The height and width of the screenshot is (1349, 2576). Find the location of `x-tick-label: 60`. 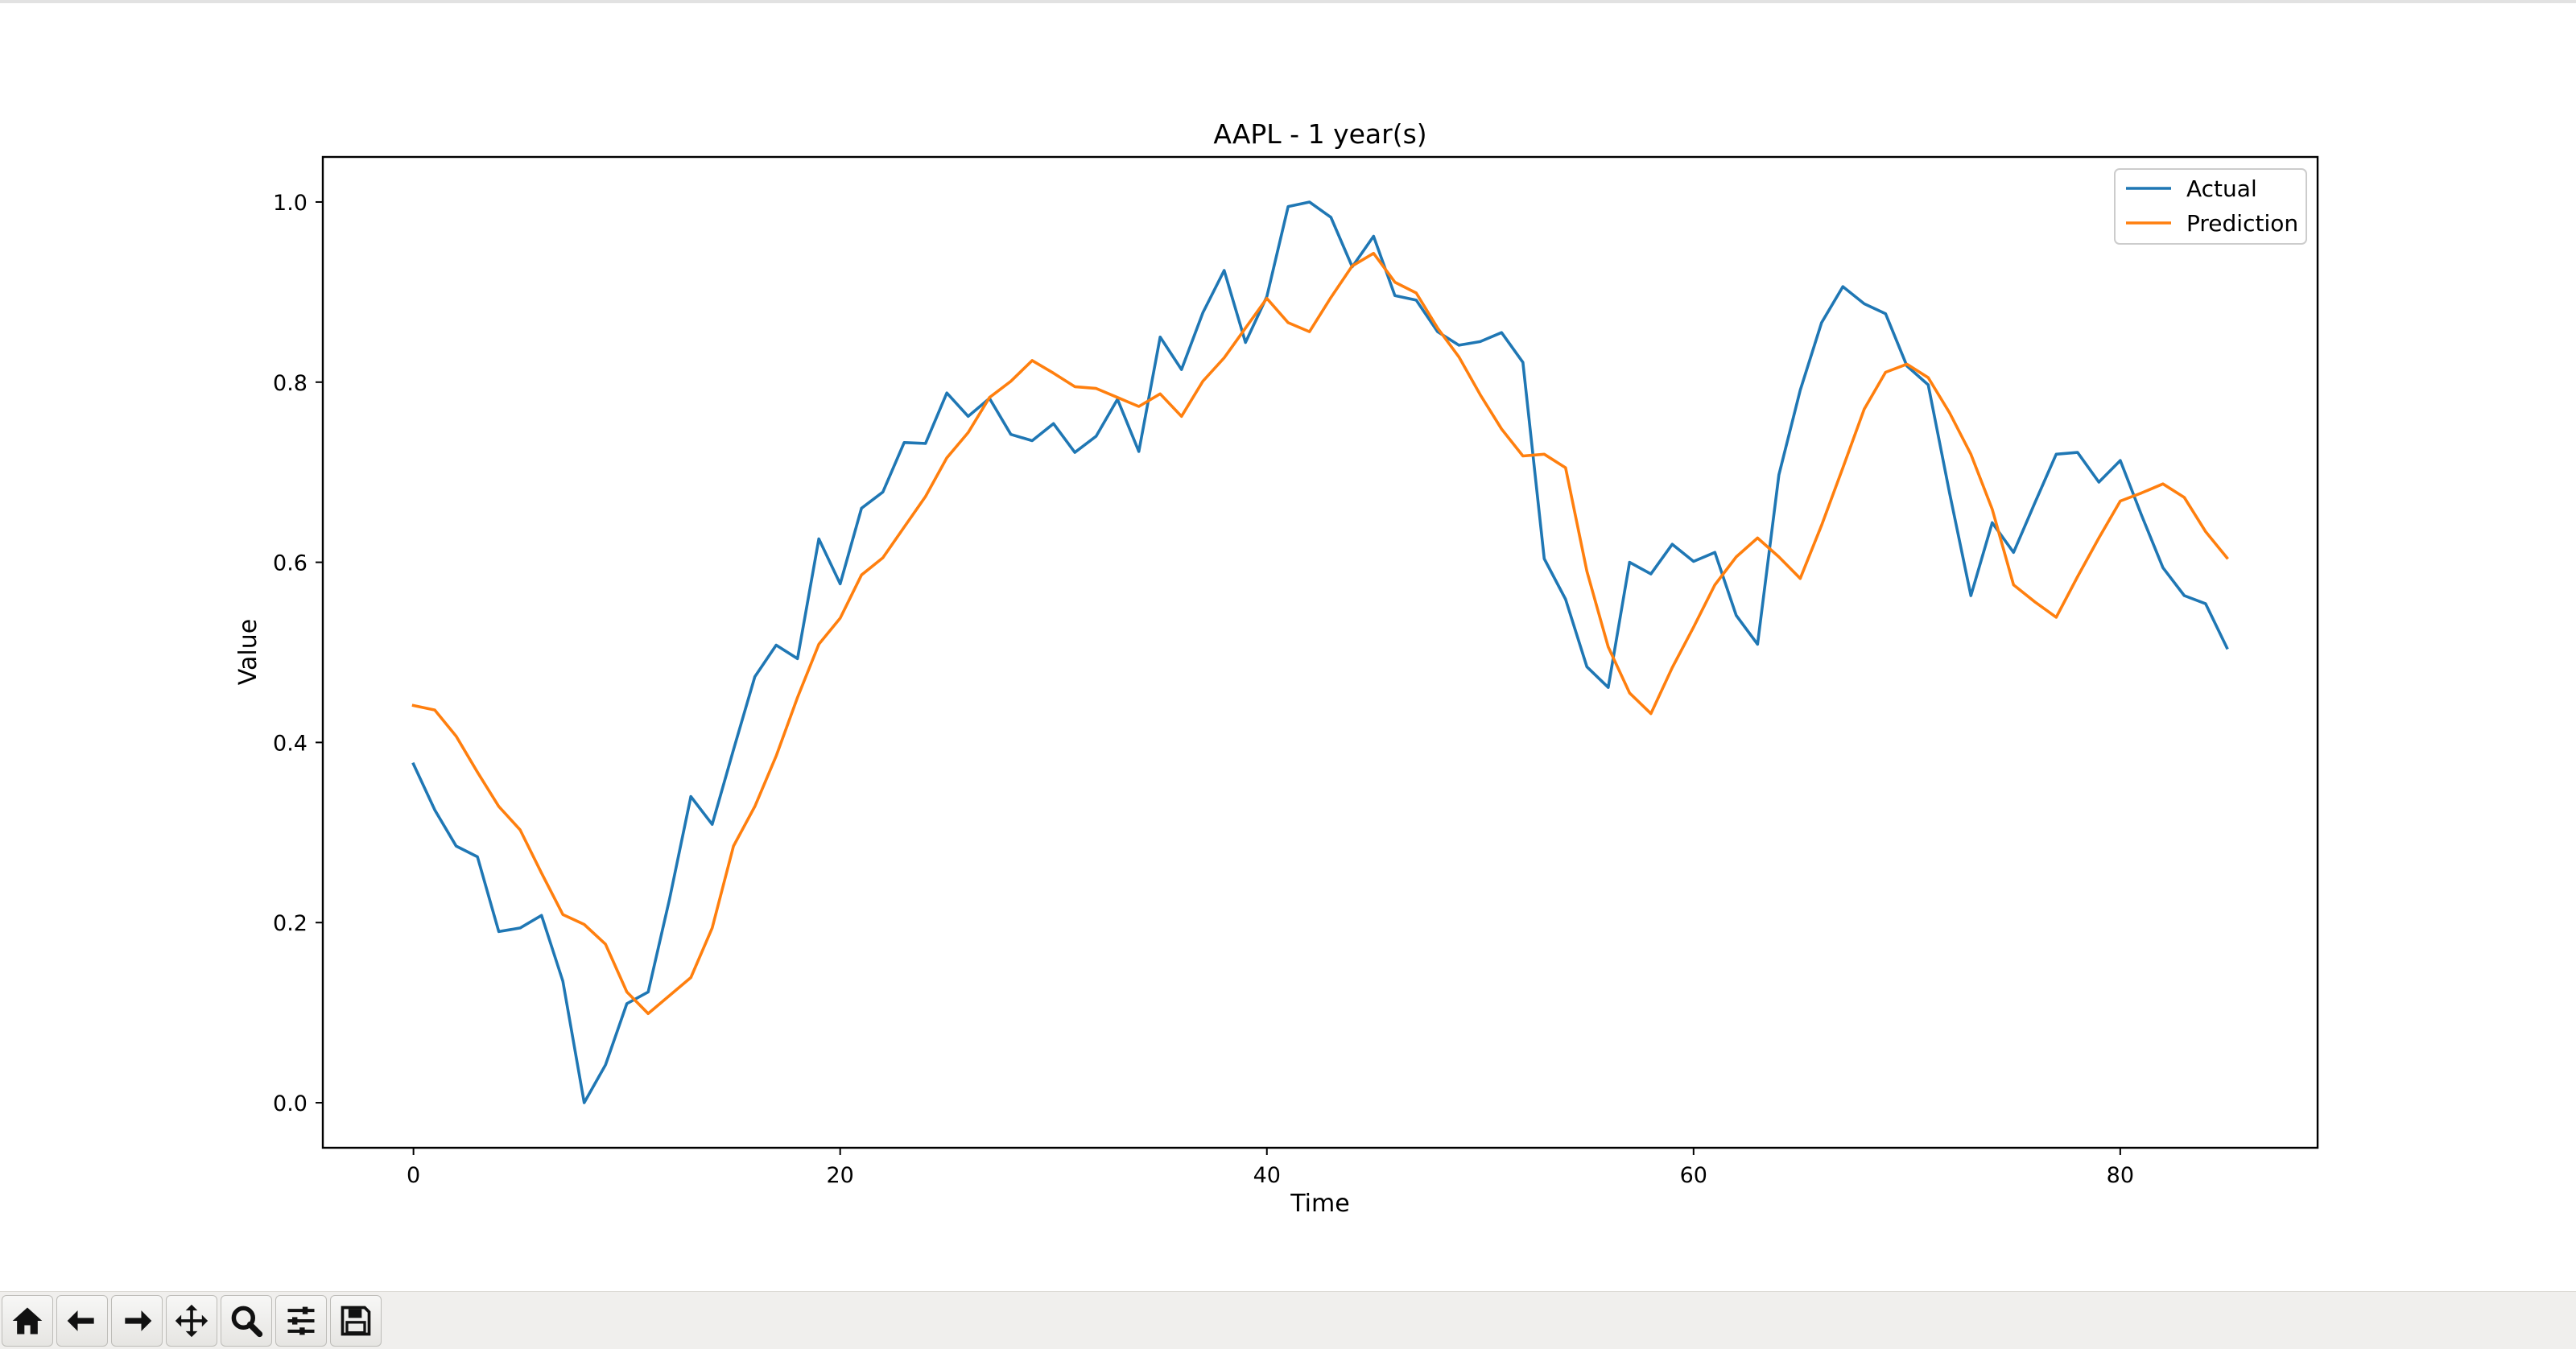

x-tick-label: 60 is located at coordinates (1693, 1175).